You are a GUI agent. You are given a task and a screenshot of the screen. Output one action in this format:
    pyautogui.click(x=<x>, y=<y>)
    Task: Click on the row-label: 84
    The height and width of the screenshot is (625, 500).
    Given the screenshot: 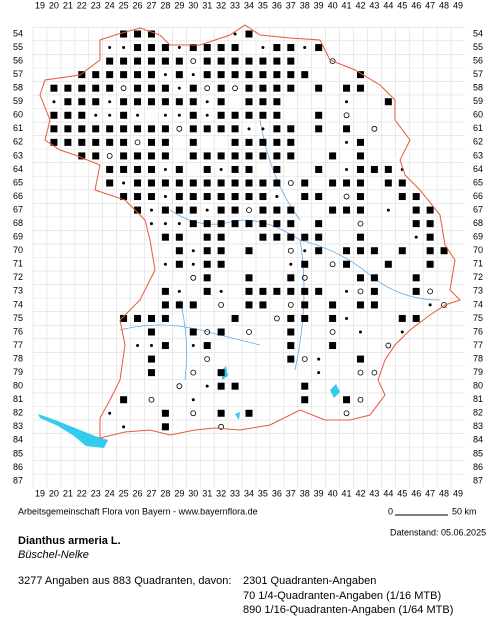 What is the action you would take?
    pyautogui.click(x=478, y=440)
    